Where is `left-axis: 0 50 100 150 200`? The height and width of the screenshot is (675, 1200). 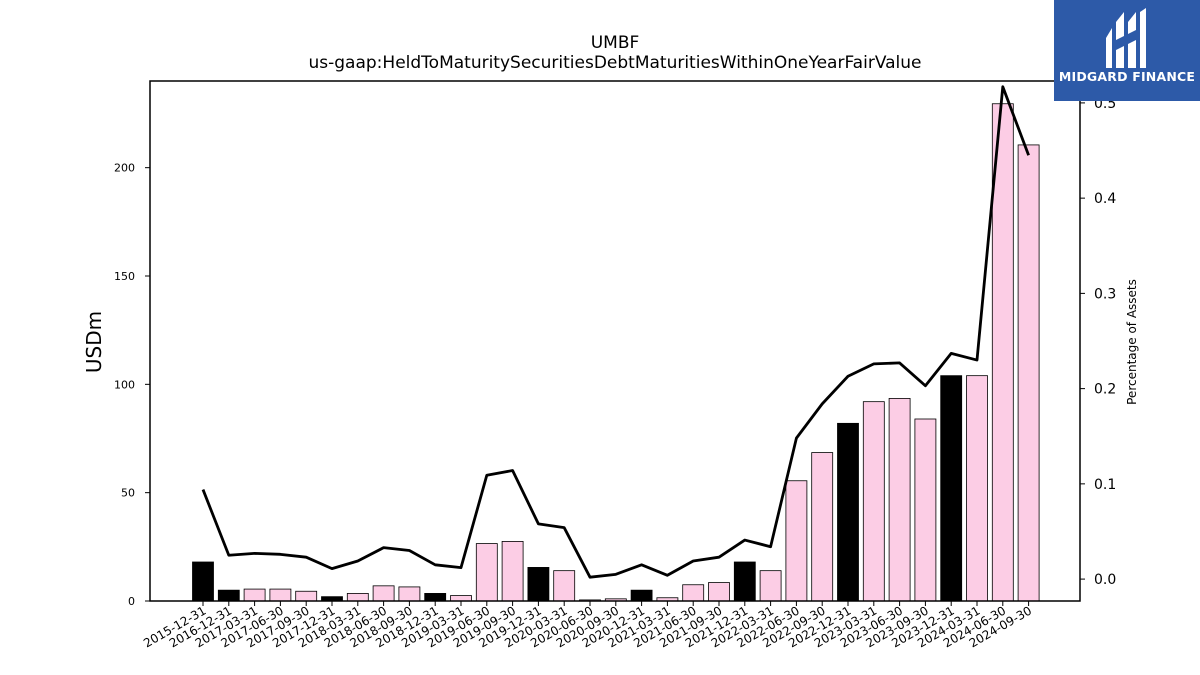
left-axis: 0 50 100 150 200 is located at coordinates (132, 385).